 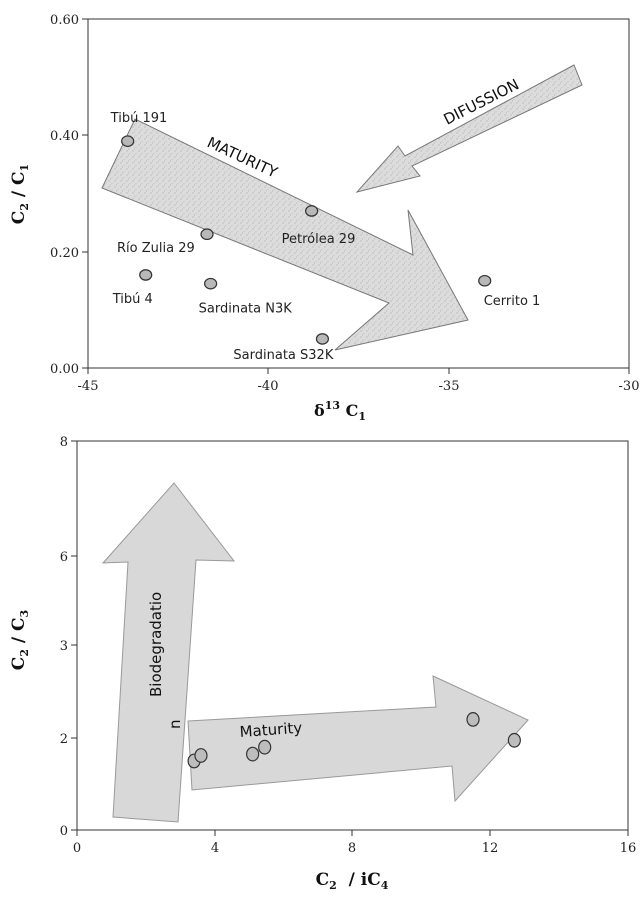 I want to click on point-label: Sardinata S32K, so click(x=283, y=355).